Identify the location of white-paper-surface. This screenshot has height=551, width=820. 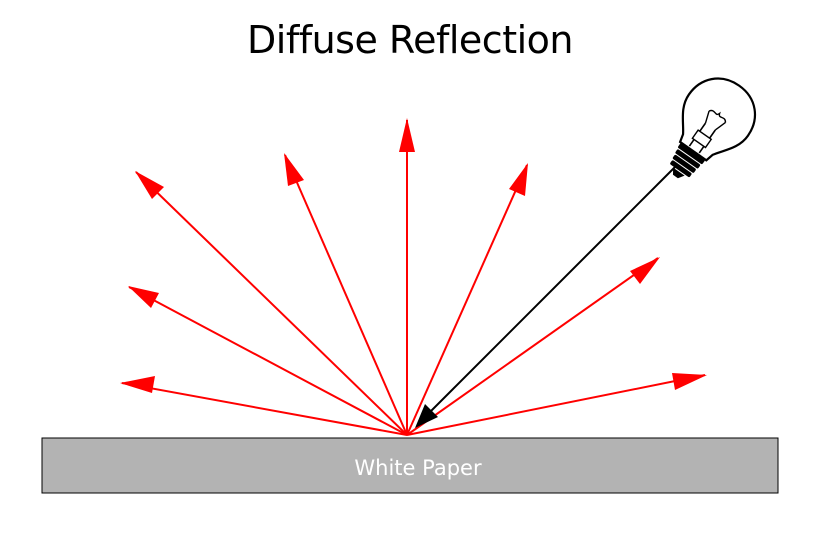
(410, 465).